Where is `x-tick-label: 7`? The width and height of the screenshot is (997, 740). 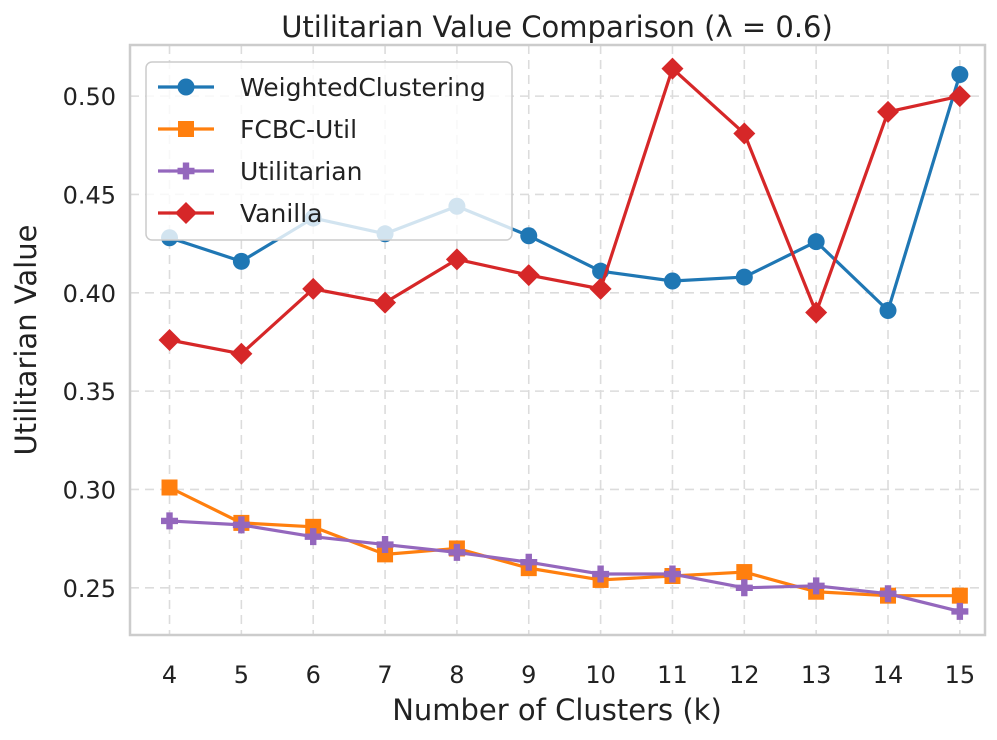
x-tick-label: 7 is located at coordinates (384, 675).